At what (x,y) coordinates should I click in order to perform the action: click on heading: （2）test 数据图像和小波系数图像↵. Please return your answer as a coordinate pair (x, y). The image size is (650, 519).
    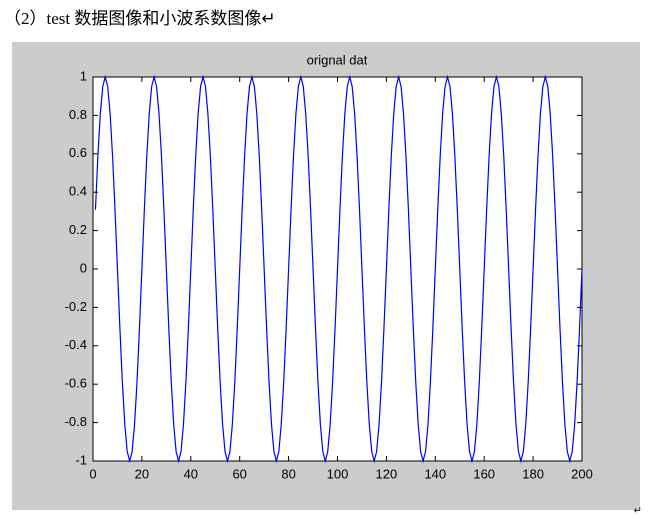
    Looking at the image, I should click on (140, 18).